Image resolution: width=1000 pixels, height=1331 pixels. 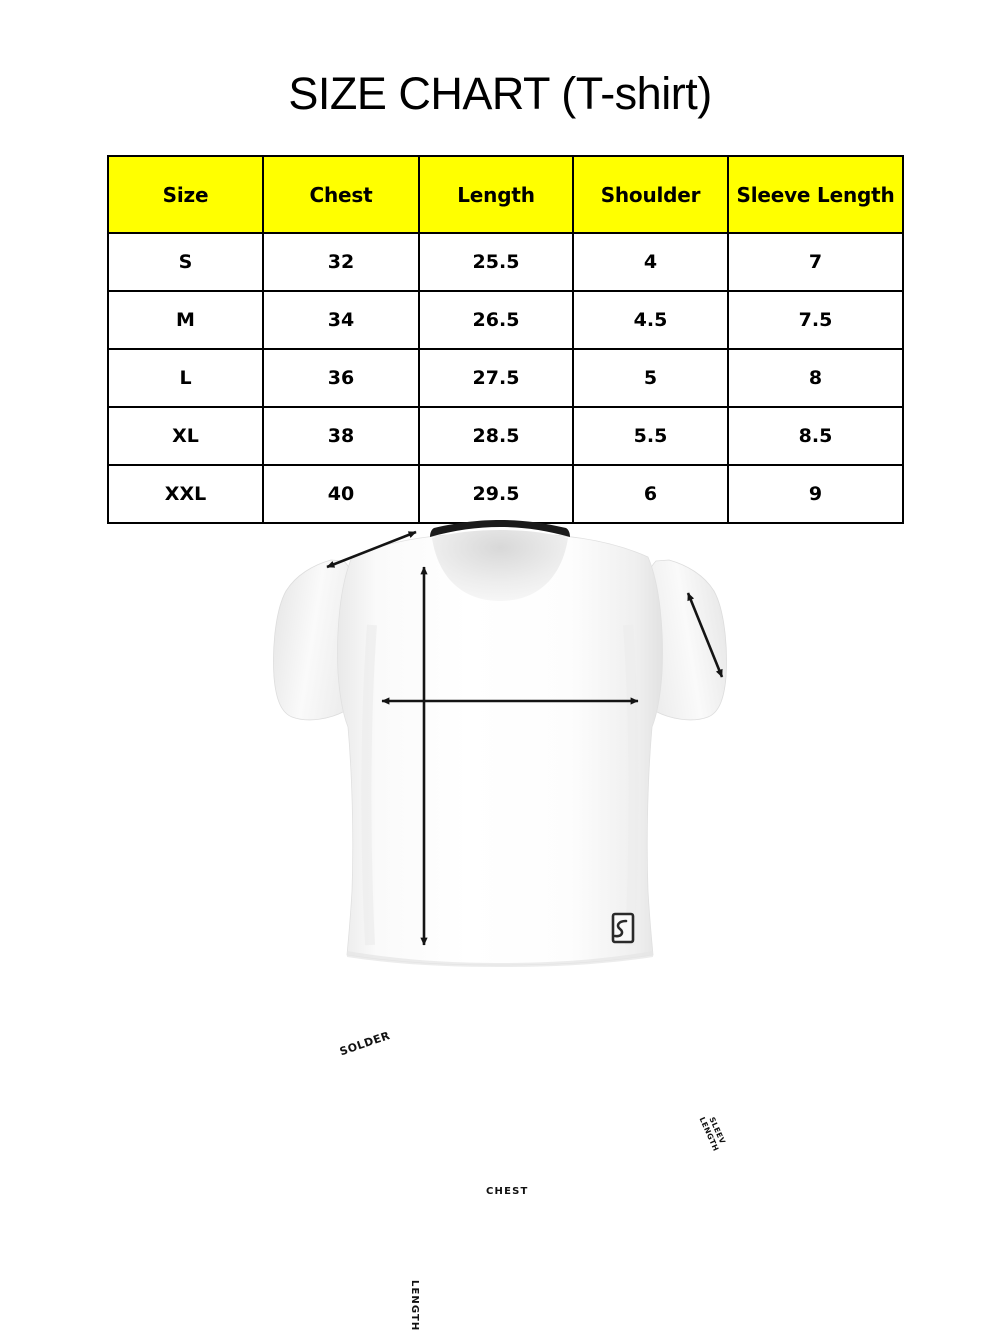 I want to click on table-row: XL 38 28.5 5.5 8.5, so click(x=505, y=436).